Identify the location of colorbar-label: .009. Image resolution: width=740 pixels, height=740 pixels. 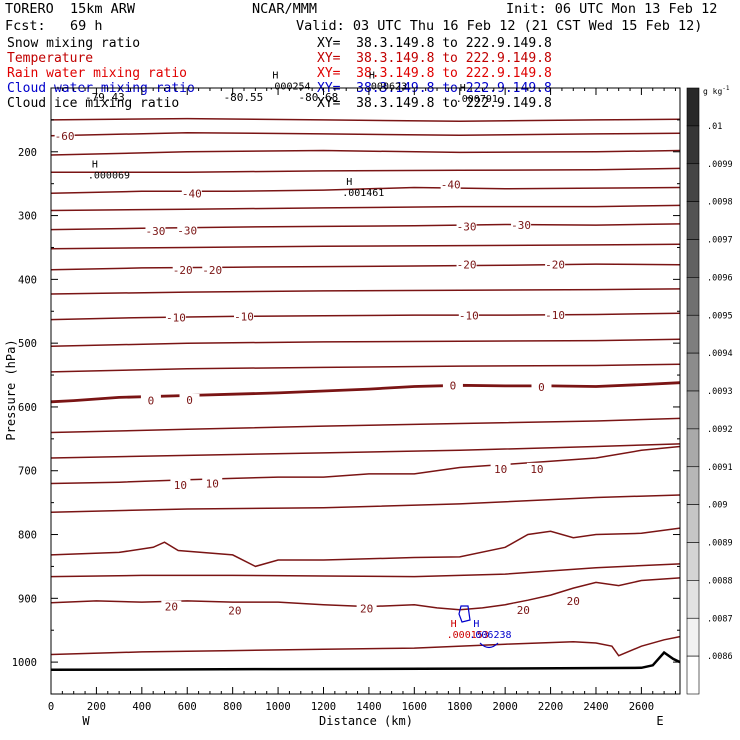
(717, 506).